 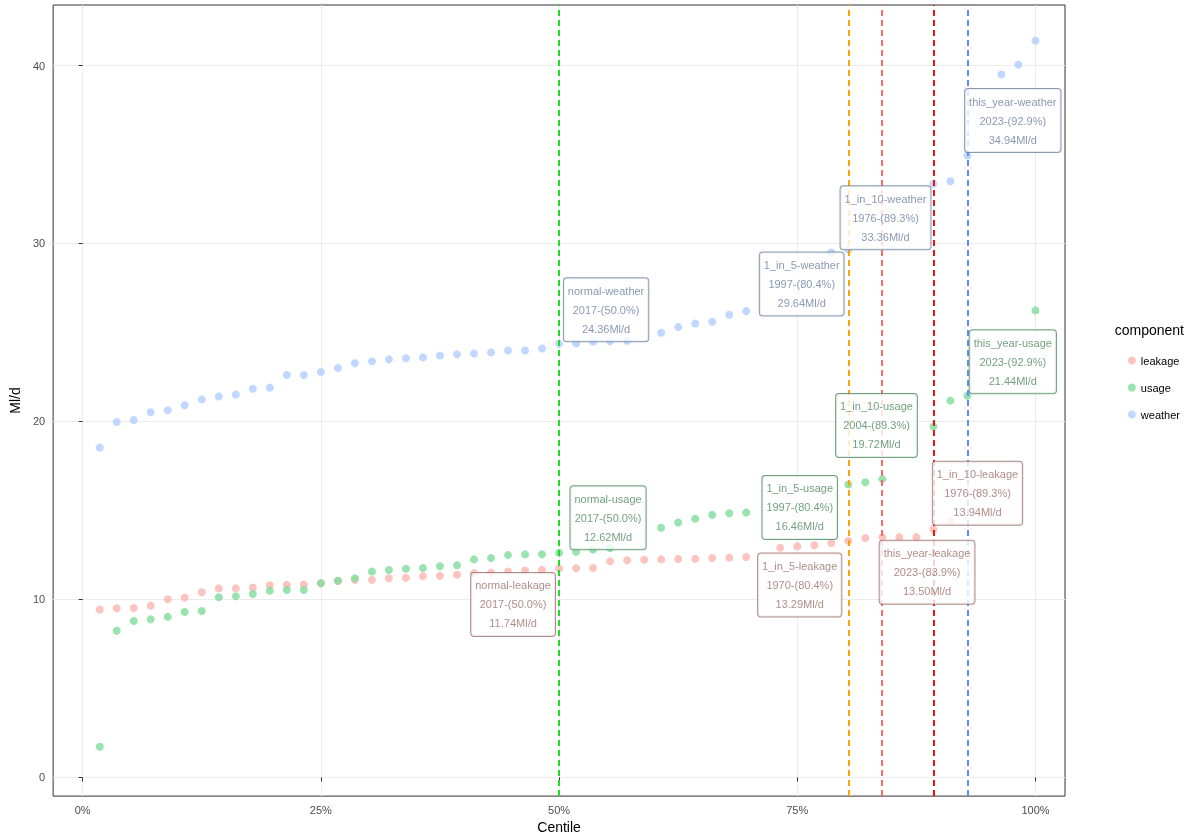 What do you see at coordinates (1160, 414) in the screenshot?
I see `legend-label: weather` at bounding box center [1160, 414].